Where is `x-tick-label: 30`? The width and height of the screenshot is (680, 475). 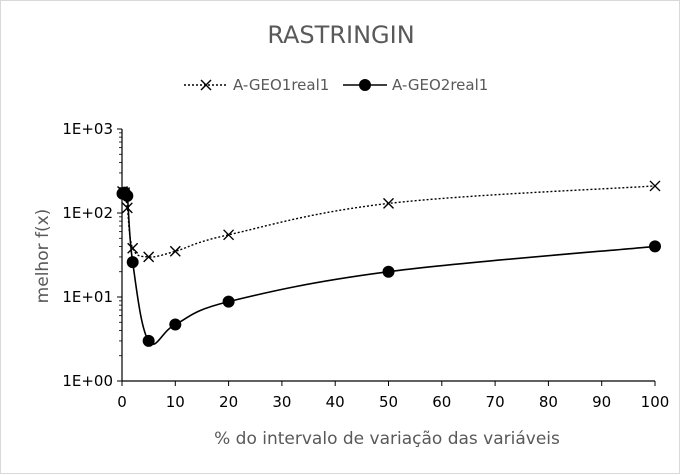
x-tick-label: 30 is located at coordinates (281, 402).